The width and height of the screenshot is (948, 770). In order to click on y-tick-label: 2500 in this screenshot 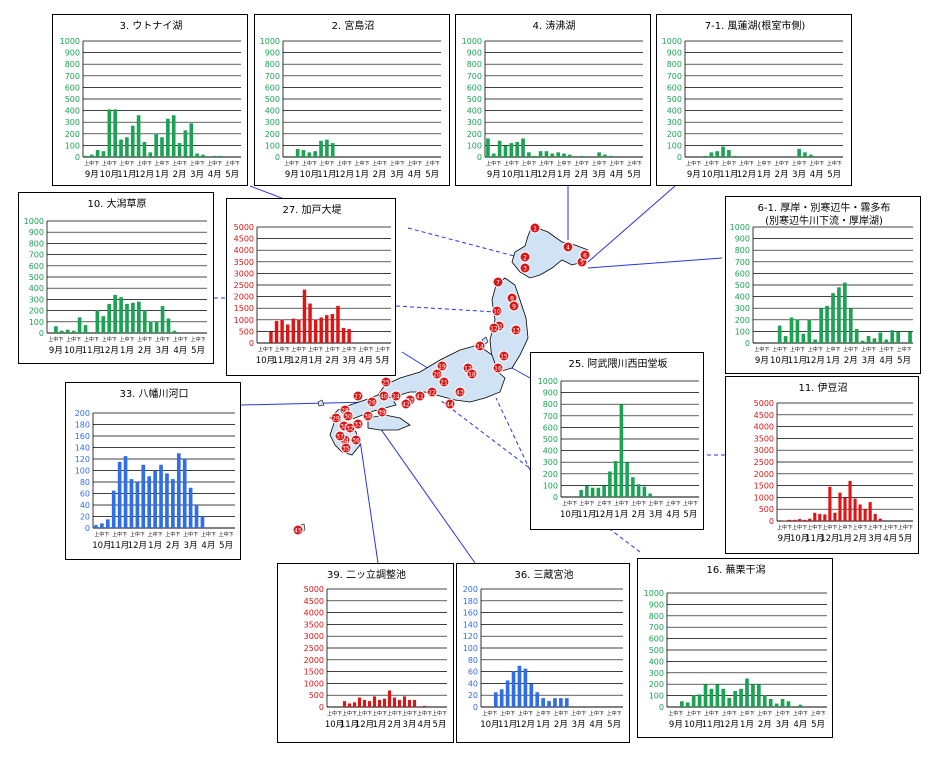, I will do `click(244, 285)`.